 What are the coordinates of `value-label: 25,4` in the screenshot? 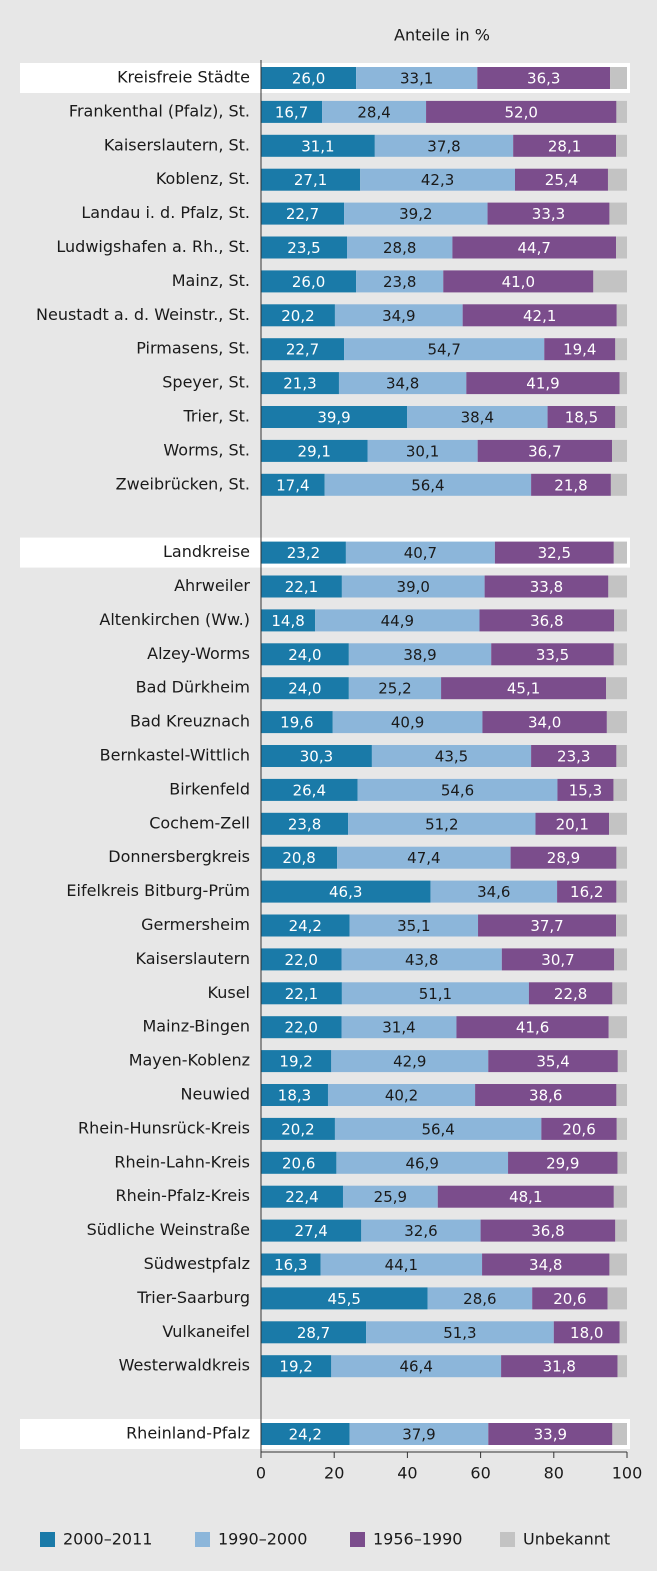 It's located at (561, 180).